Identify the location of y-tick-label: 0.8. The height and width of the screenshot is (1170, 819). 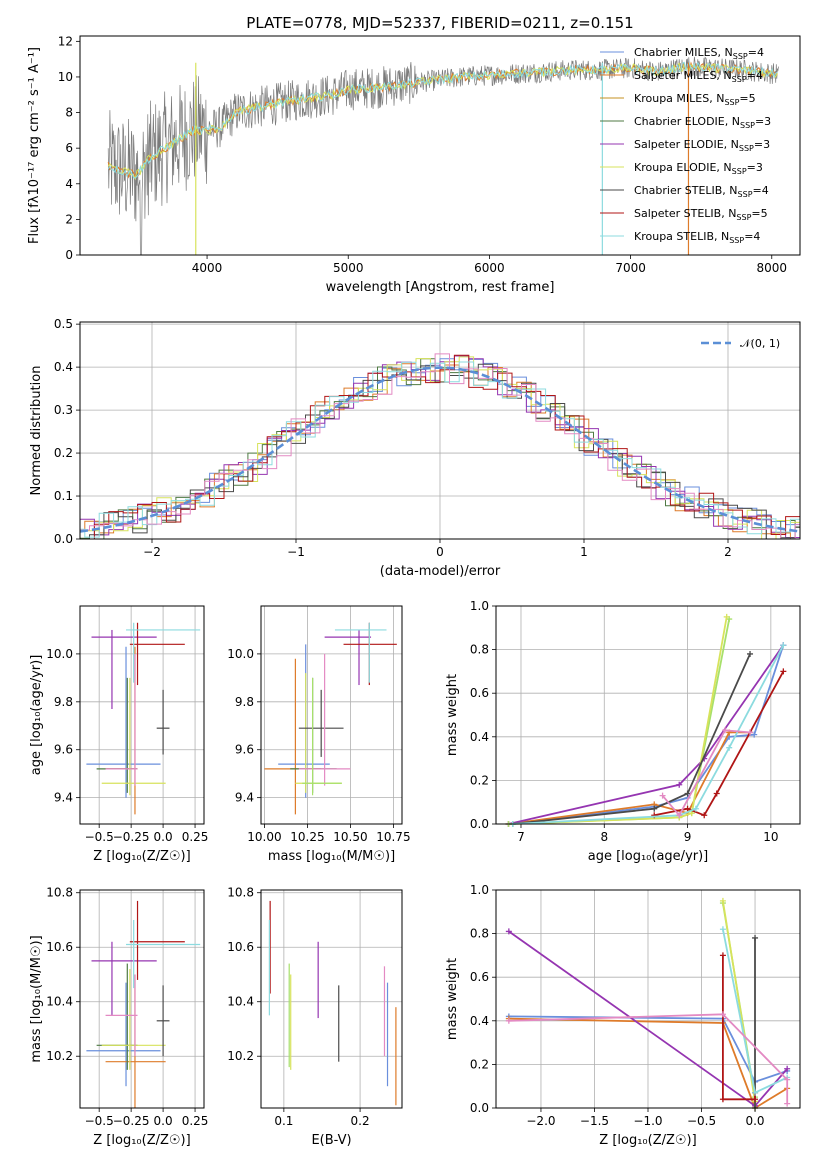
(479, 650).